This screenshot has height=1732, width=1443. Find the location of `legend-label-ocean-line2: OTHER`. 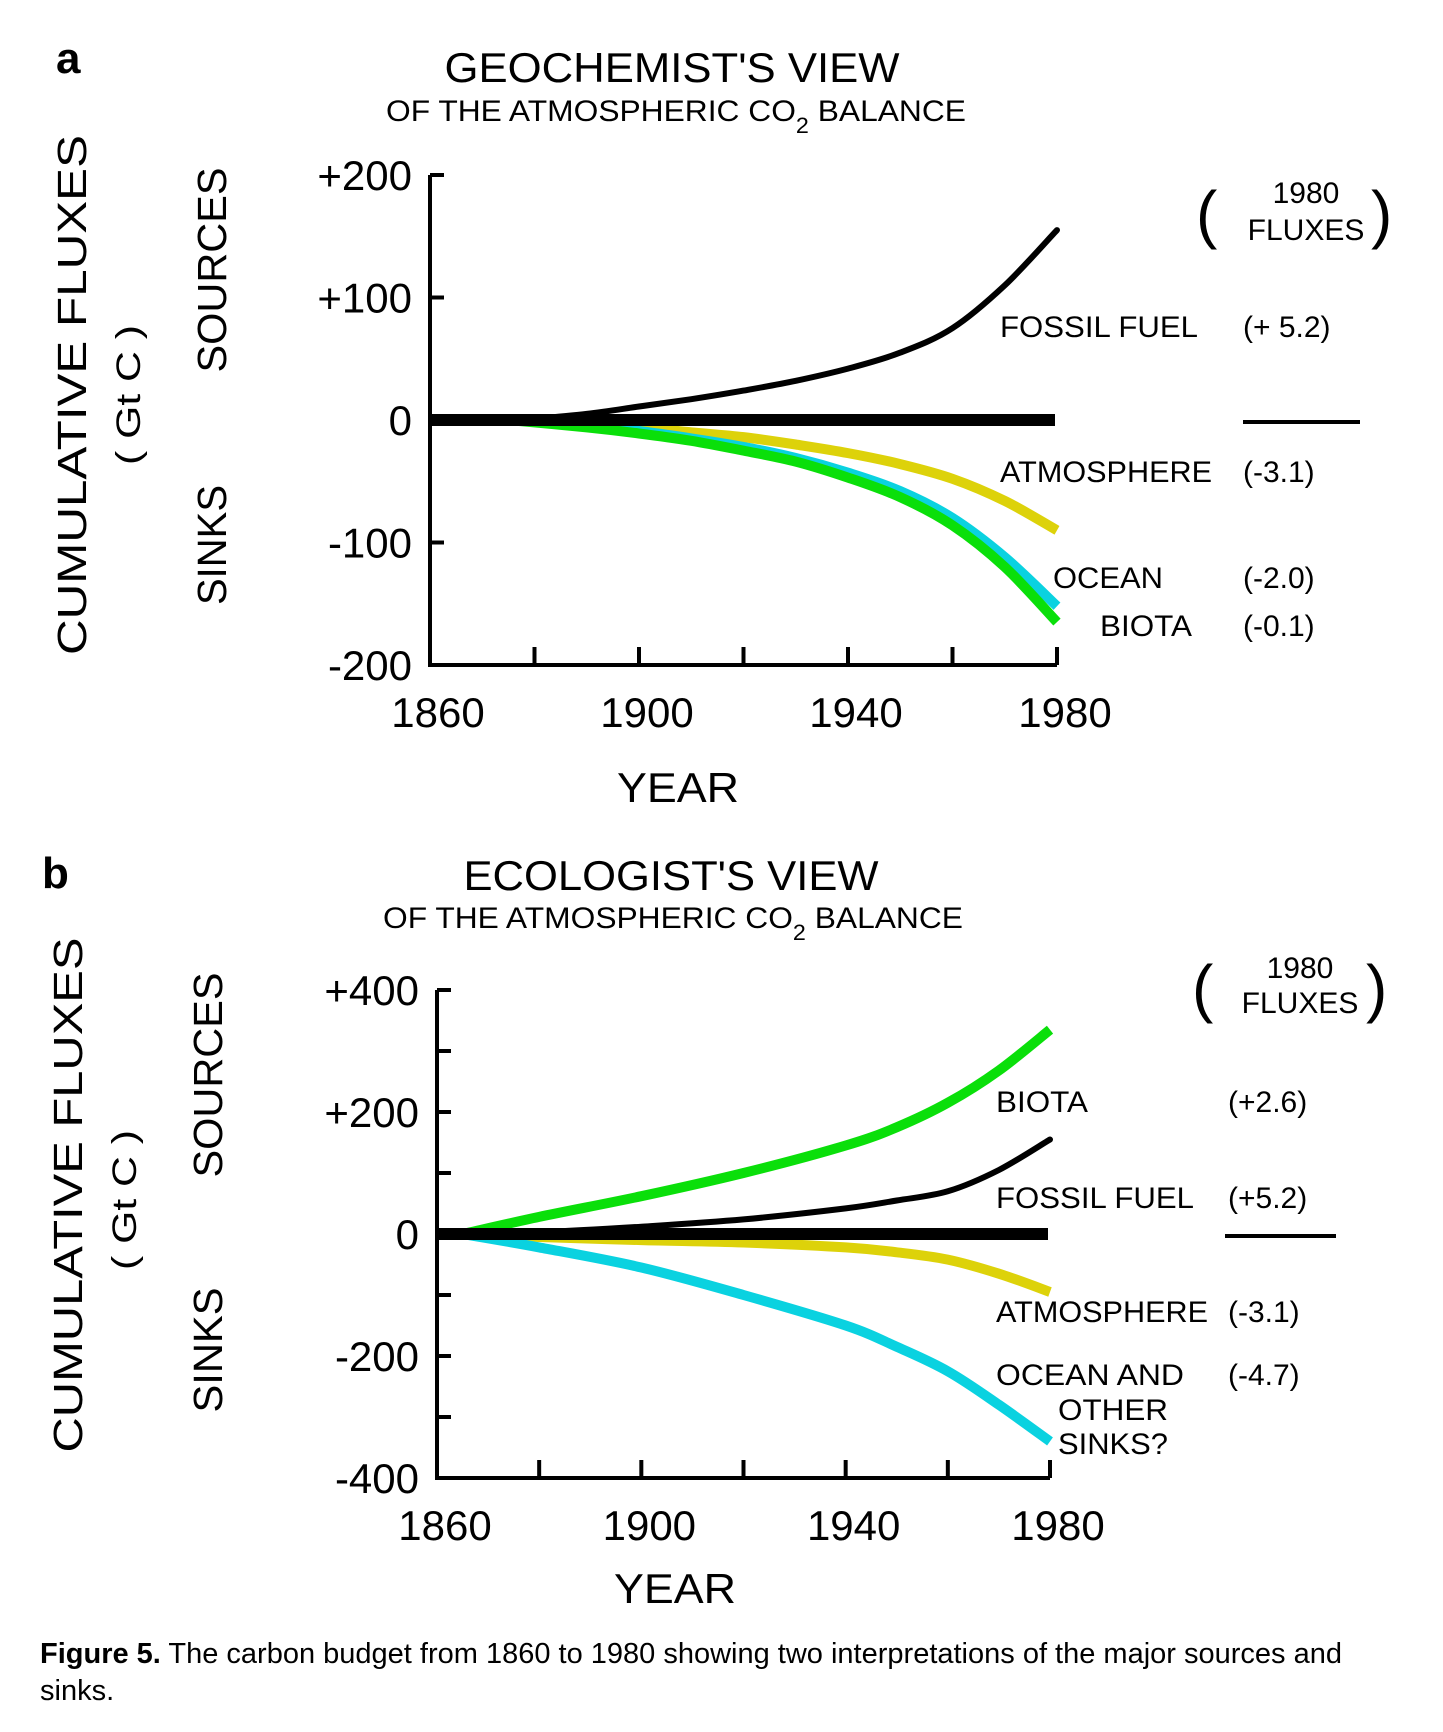

legend-label-ocean-line2: OTHER is located at coordinates (1113, 1410).